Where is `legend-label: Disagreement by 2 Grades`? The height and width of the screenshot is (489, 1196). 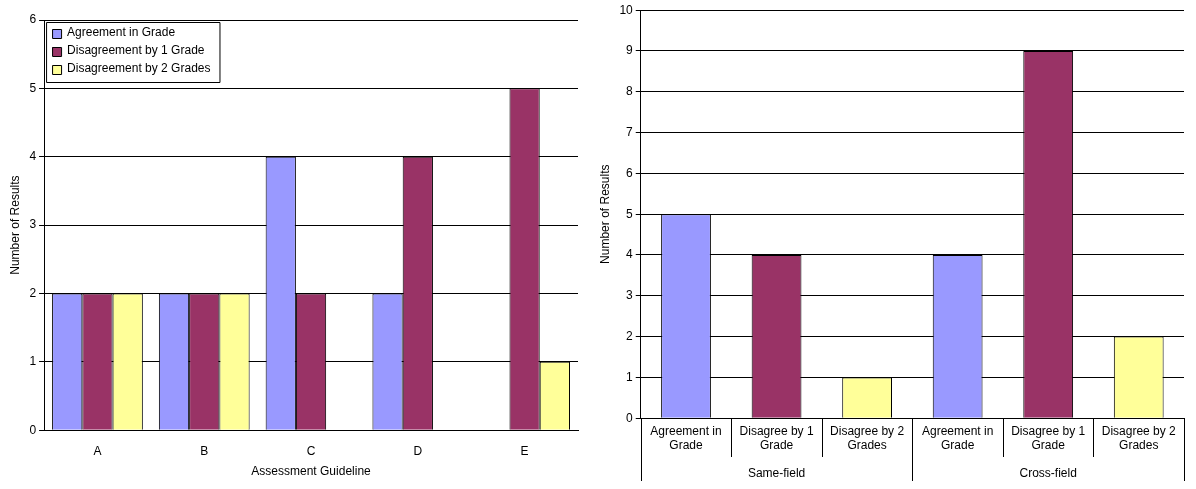 legend-label: Disagreement by 2 Grades is located at coordinates (139, 68).